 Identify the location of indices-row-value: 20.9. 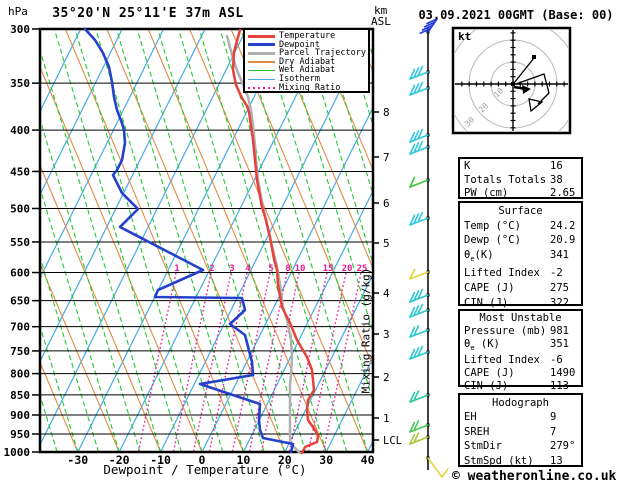
(563, 240).